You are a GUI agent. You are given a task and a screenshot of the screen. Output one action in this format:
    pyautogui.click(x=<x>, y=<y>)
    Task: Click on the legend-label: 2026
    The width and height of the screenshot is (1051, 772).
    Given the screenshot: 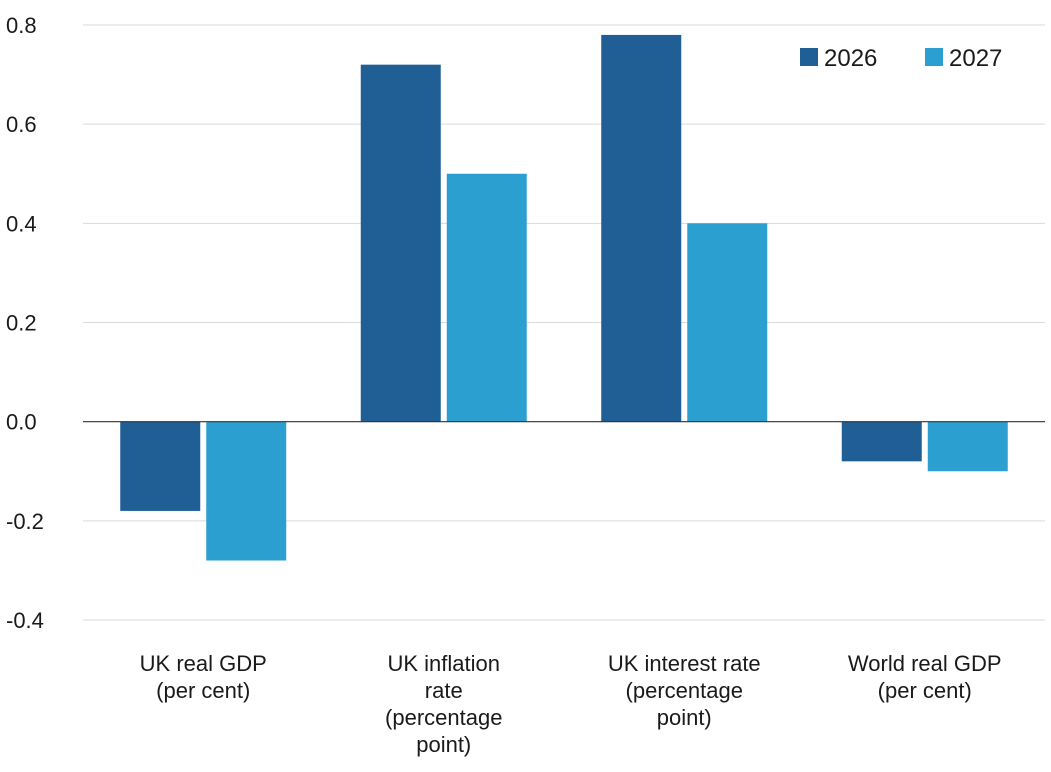 What is the action you would take?
    pyautogui.click(x=850, y=58)
    